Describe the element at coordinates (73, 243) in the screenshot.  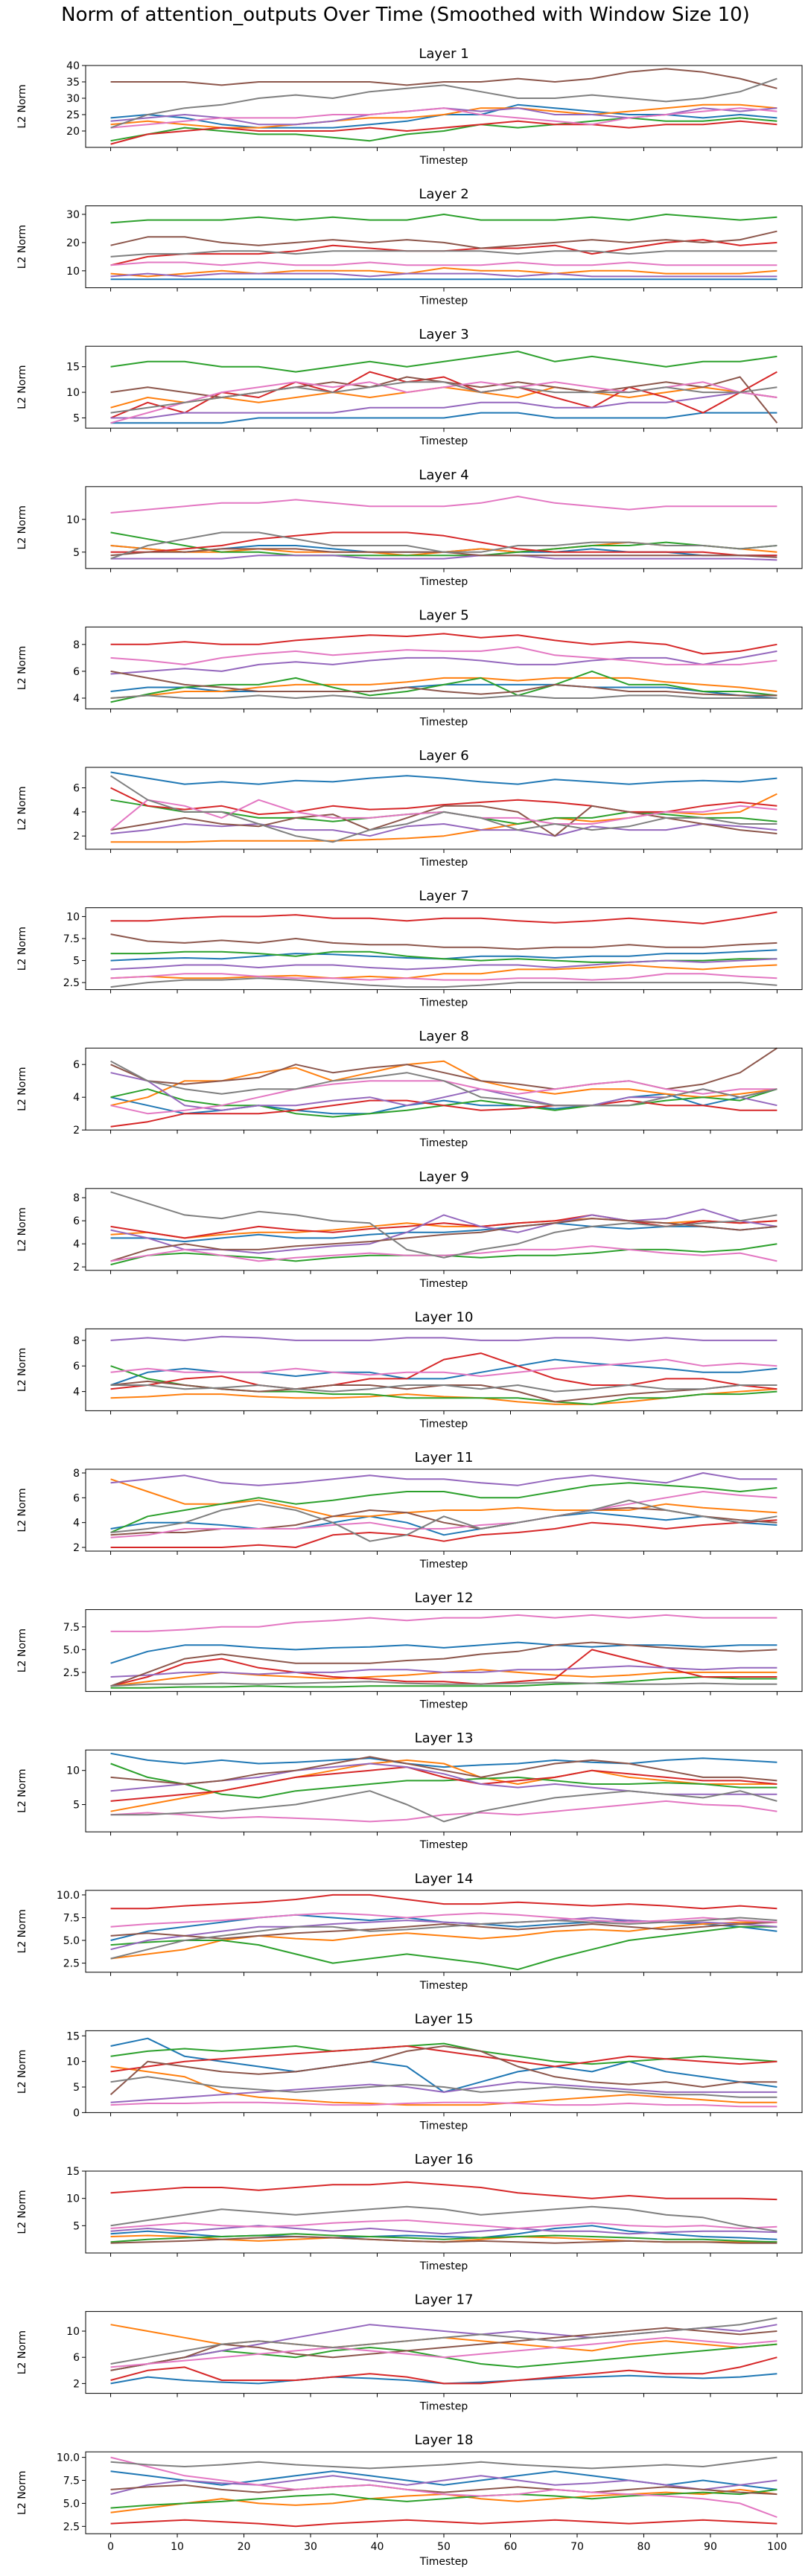
I see `y-tick-label: 20` at that location.